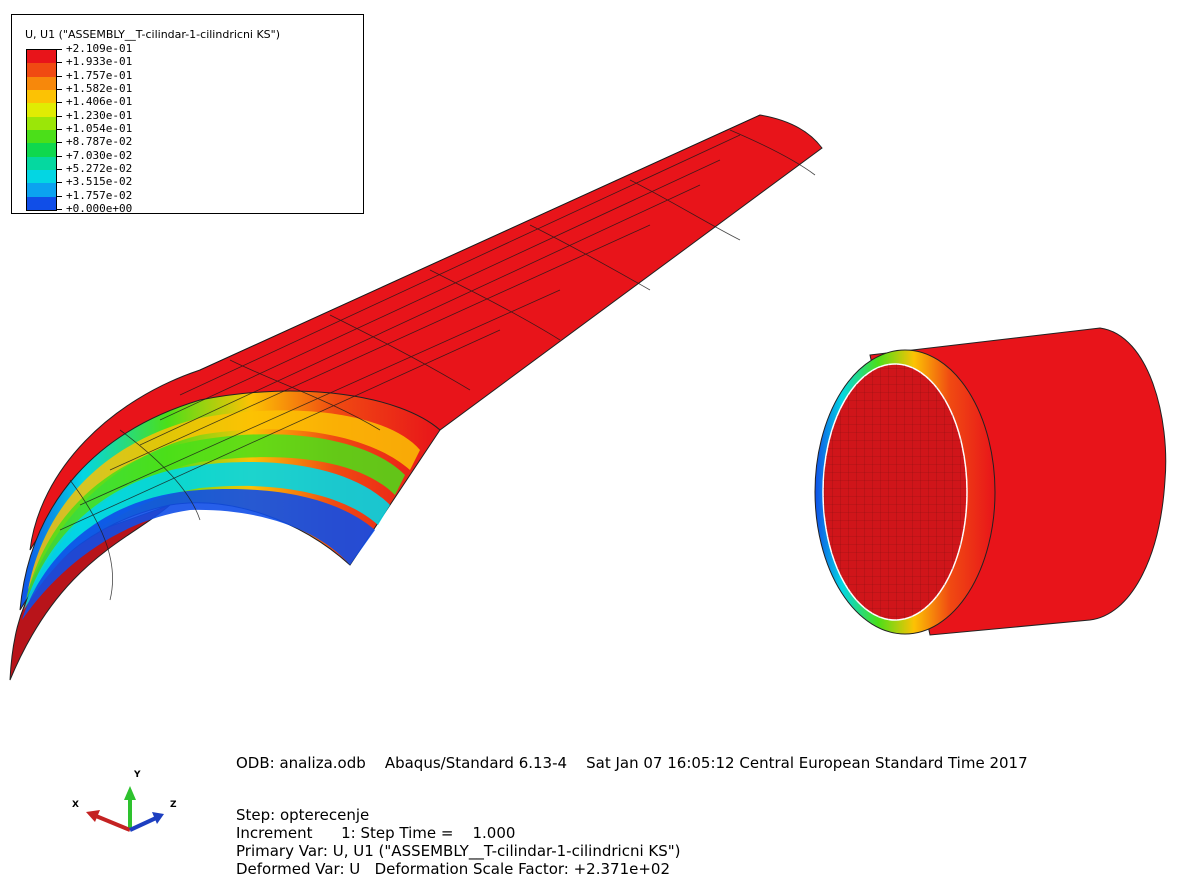 Image resolution: width=1196 pixels, height=883 pixels. Describe the element at coordinates (99, 182) in the screenshot. I see `legend-value: +3.515e-02` at that location.